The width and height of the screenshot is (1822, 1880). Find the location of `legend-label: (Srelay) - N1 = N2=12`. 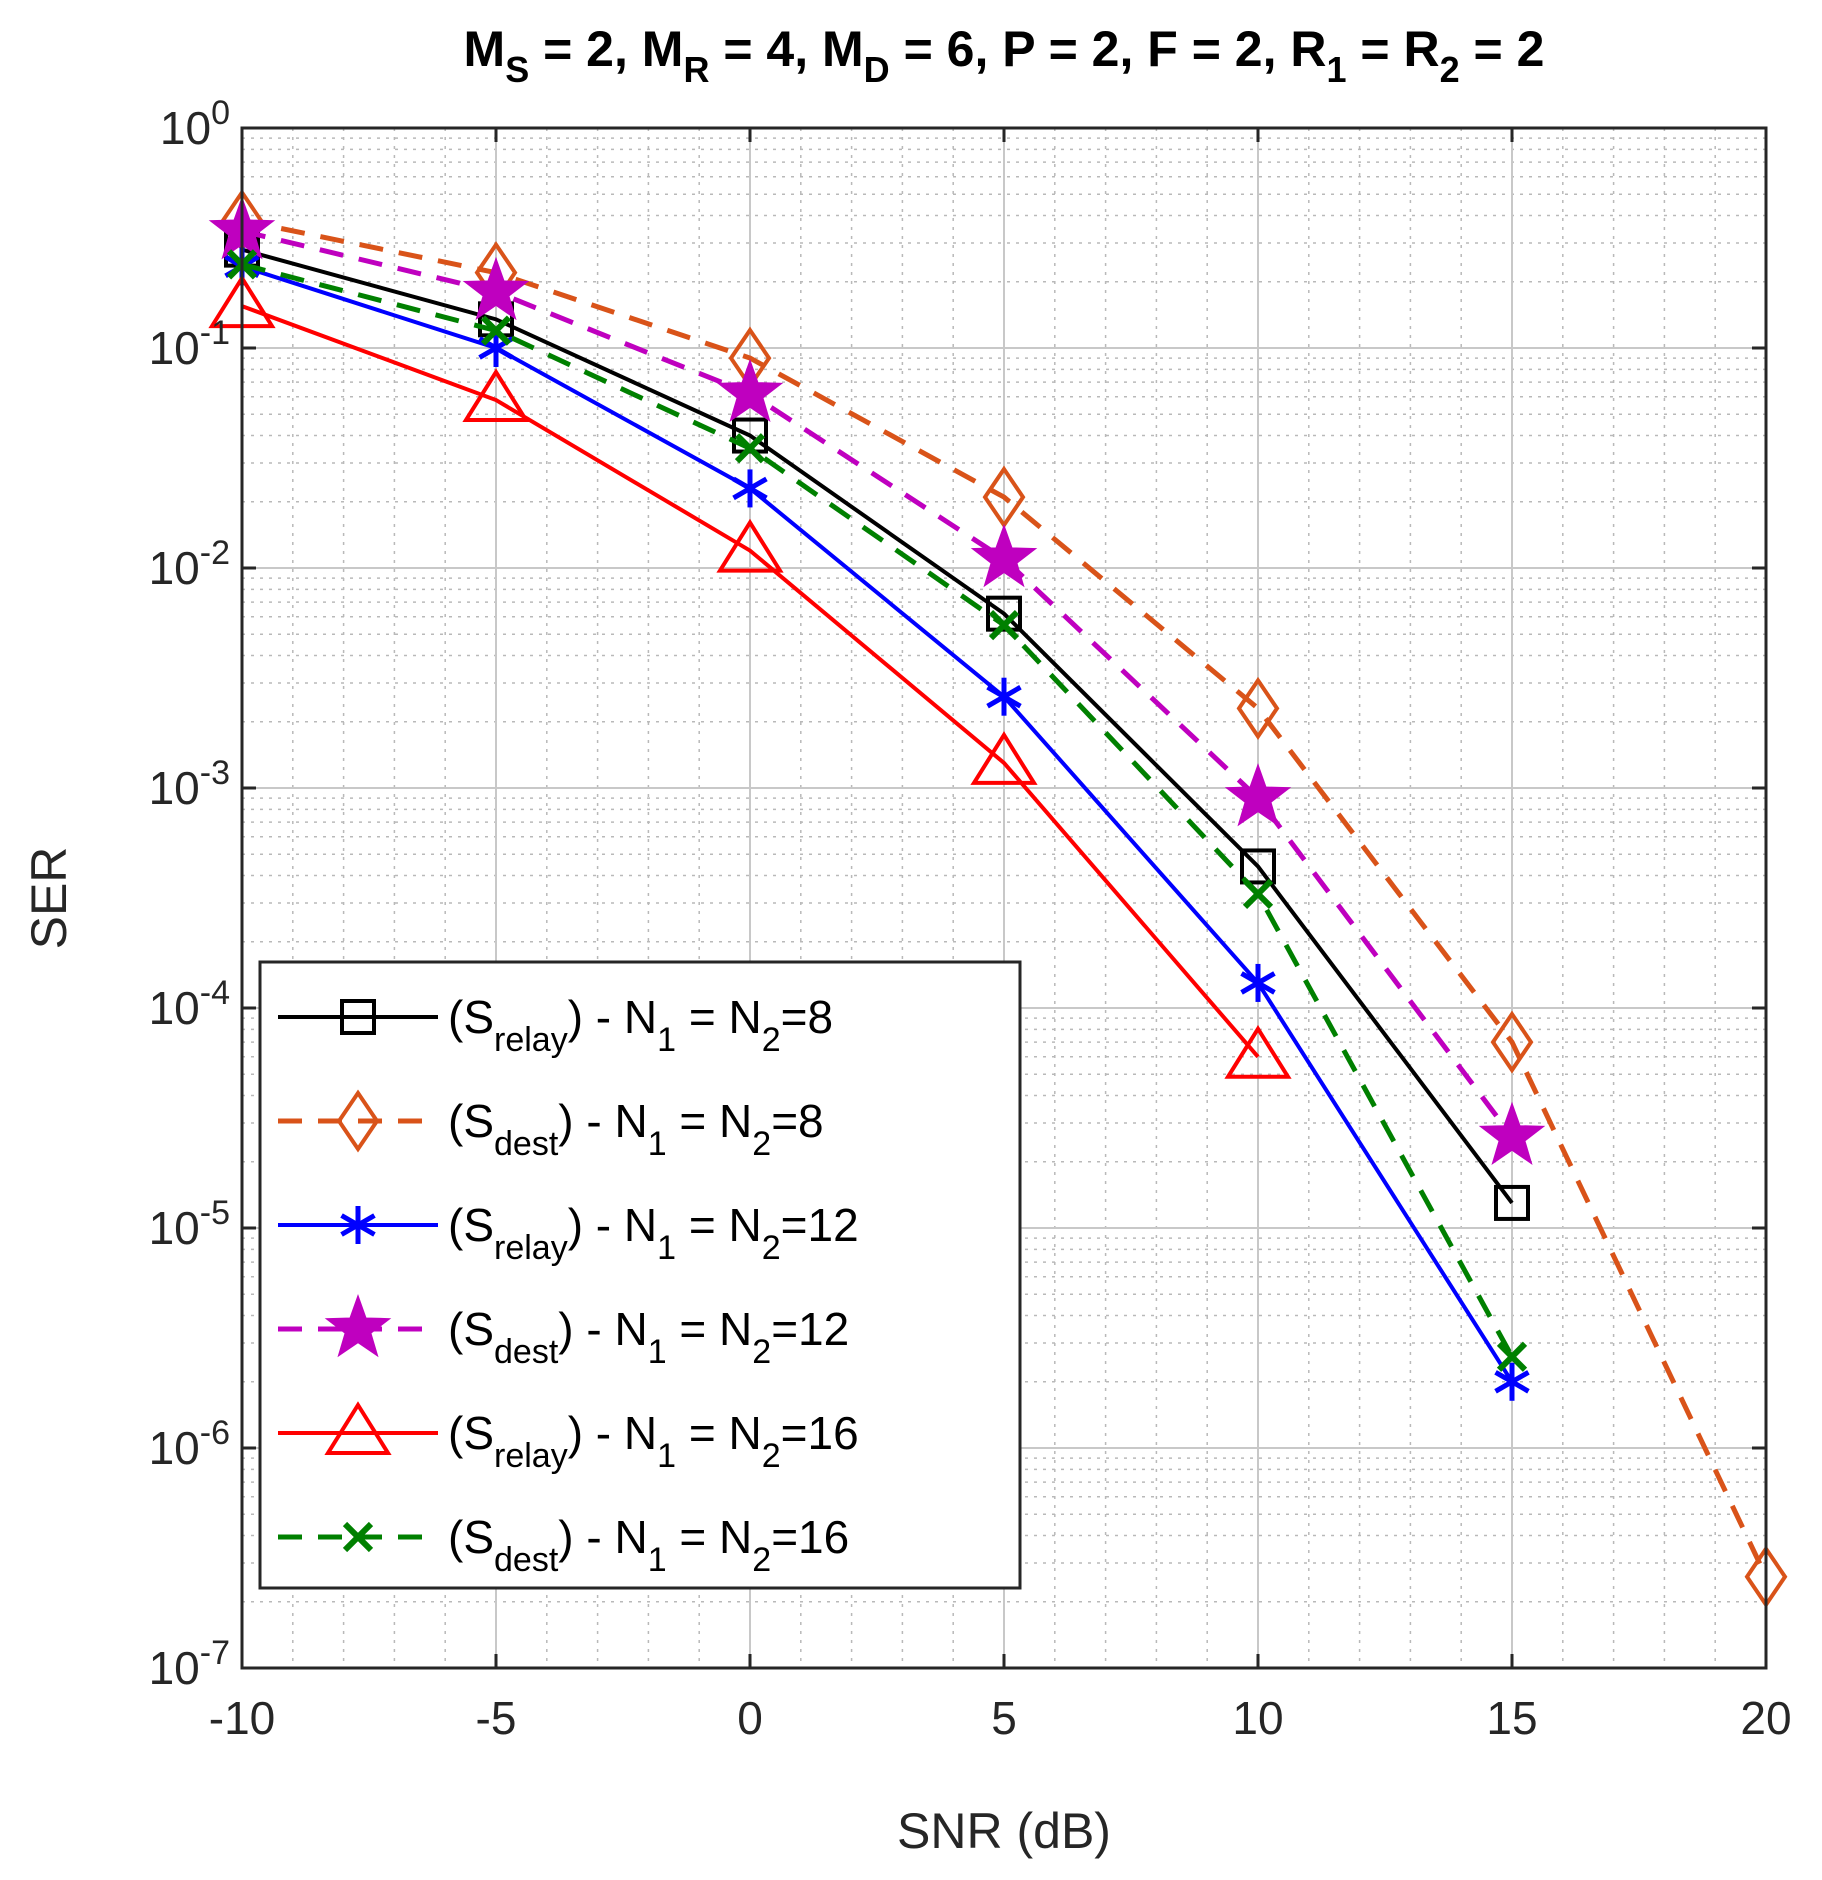

legend-label: (Srelay) - N1 = N2=12 is located at coordinates (653, 1233).